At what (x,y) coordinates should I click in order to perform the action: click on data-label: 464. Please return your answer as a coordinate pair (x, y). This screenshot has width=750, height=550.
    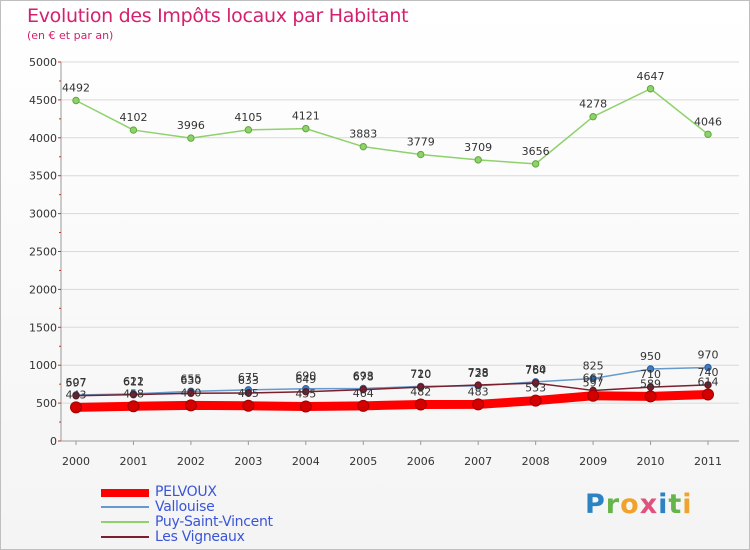
    Looking at the image, I should click on (363, 393).